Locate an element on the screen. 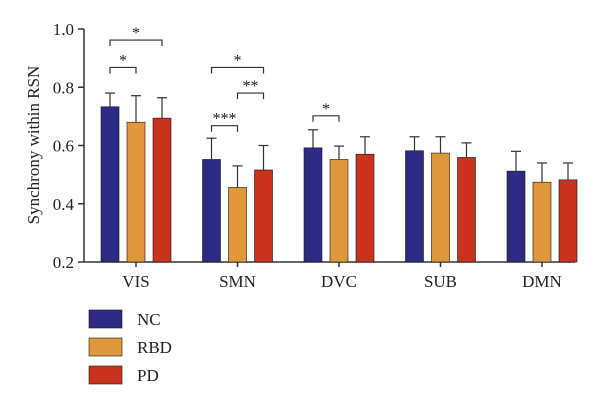 Image resolution: width=600 pixels, height=410 pixels. bar-rbd-vis is located at coordinates (136, 192).